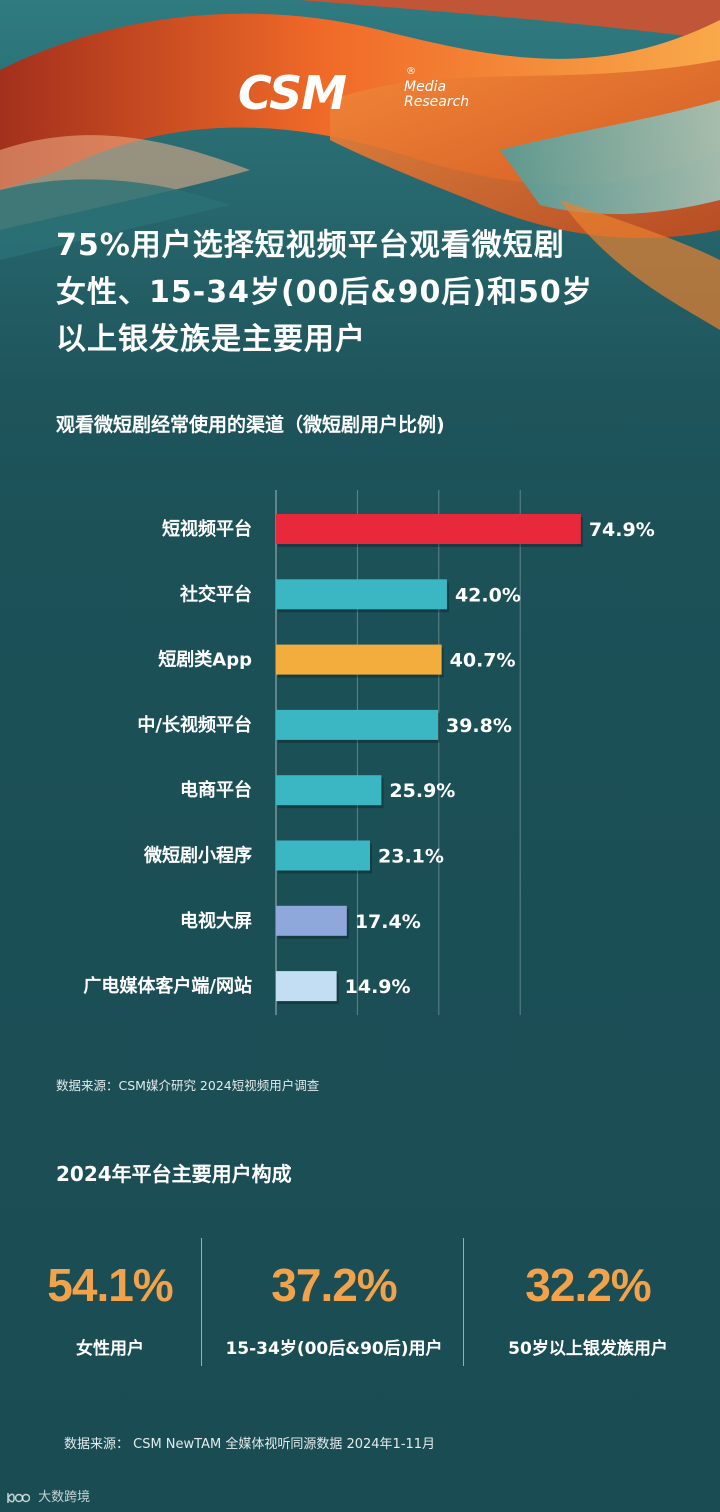 The width and height of the screenshot is (720, 1512). What do you see at coordinates (334, 1349) in the screenshot?
I see `stat-label: 15-34岁(00后&90后)用户` at bounding box center [334, 1349].